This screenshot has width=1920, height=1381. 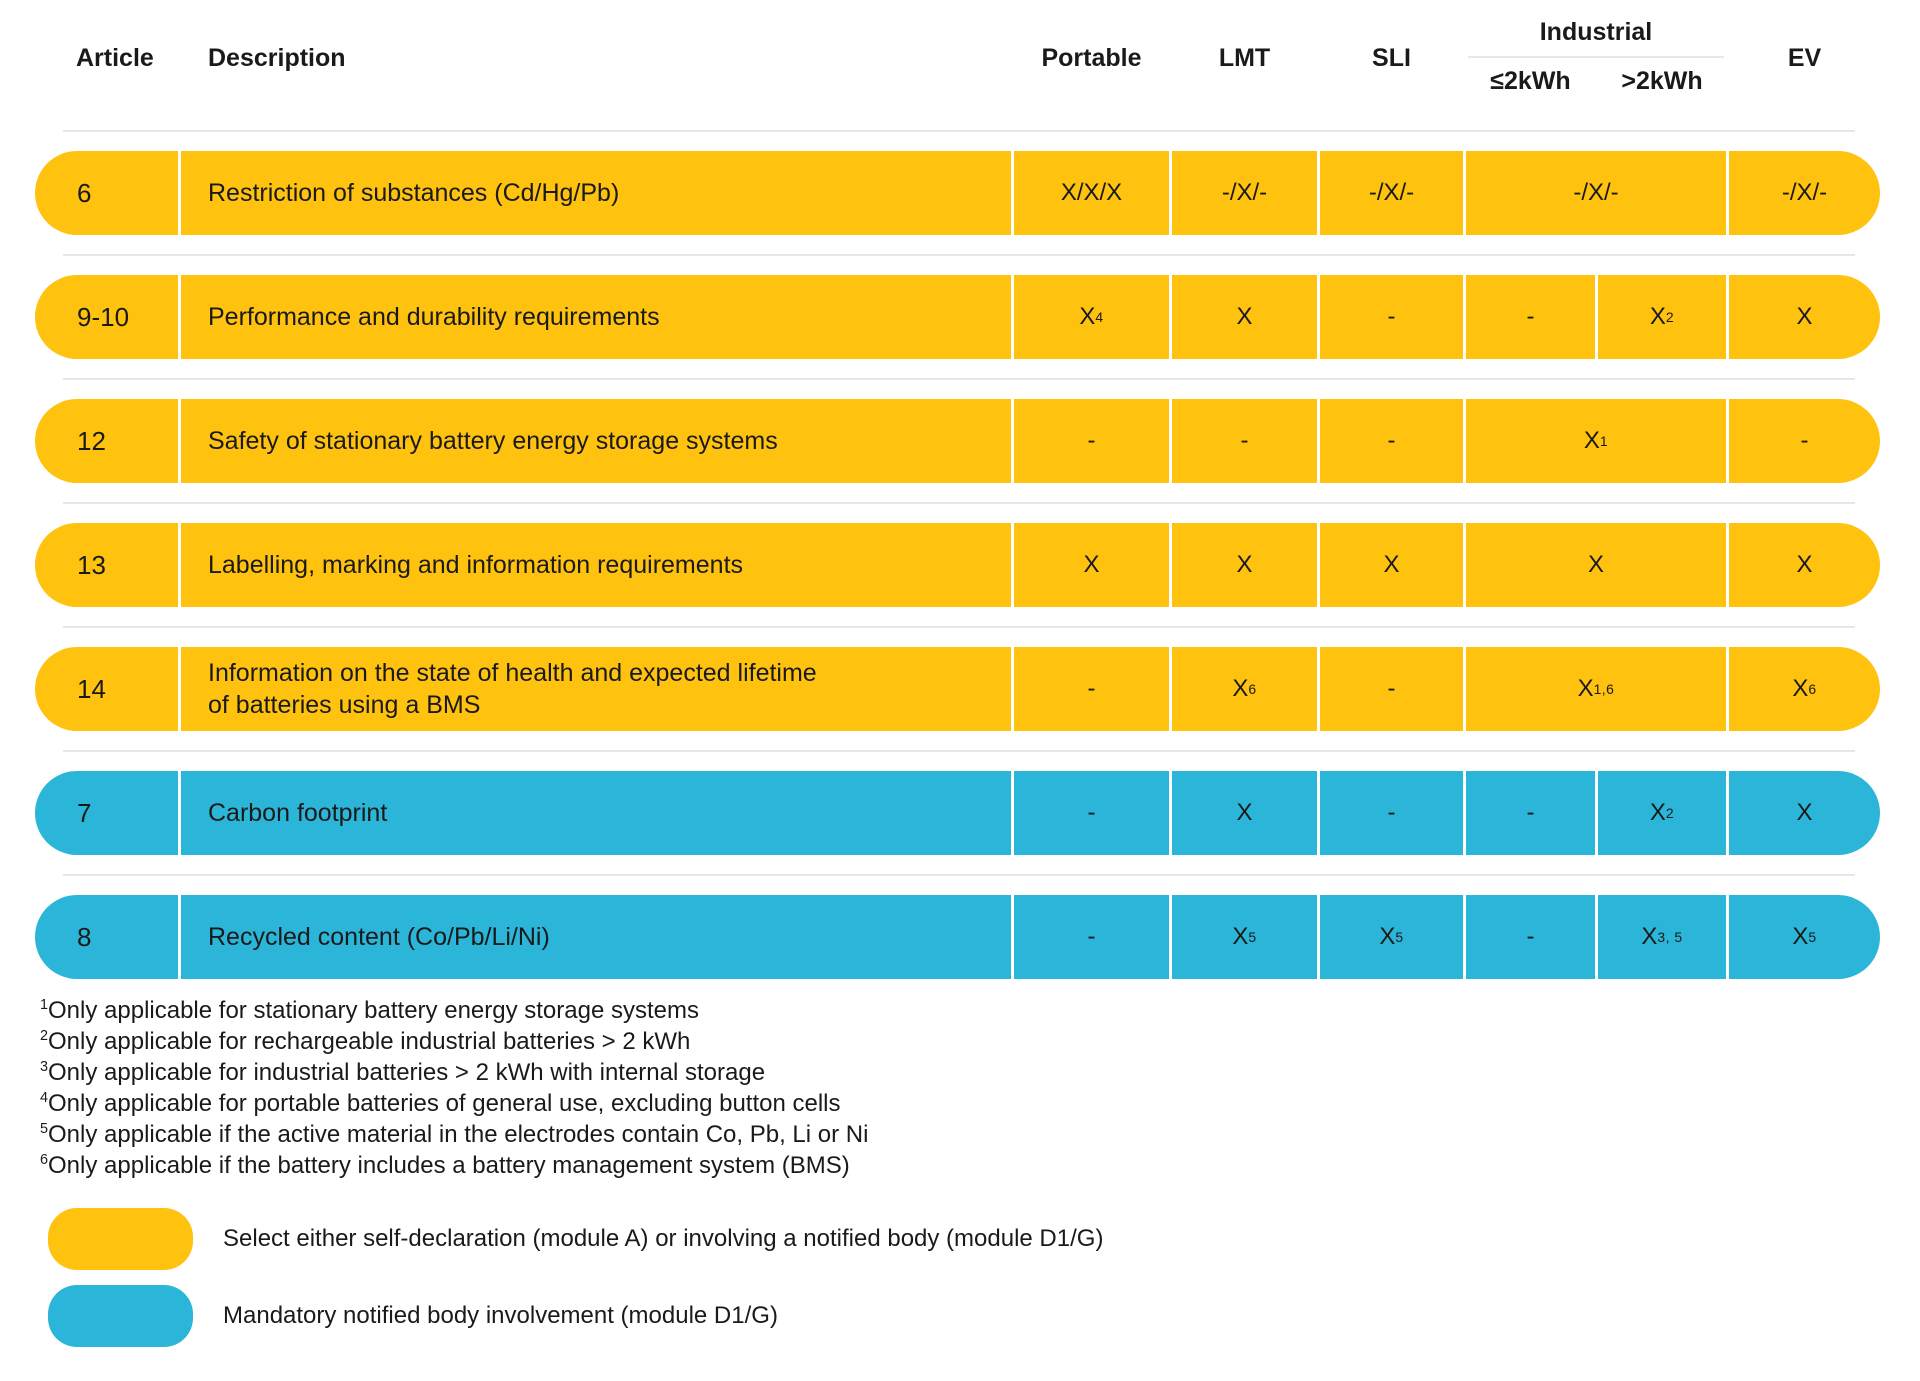 What do you see at coordinates (44, 1160) in the screenshot?
I see `footnote-number: 6` at bounding box center [44, 1160].